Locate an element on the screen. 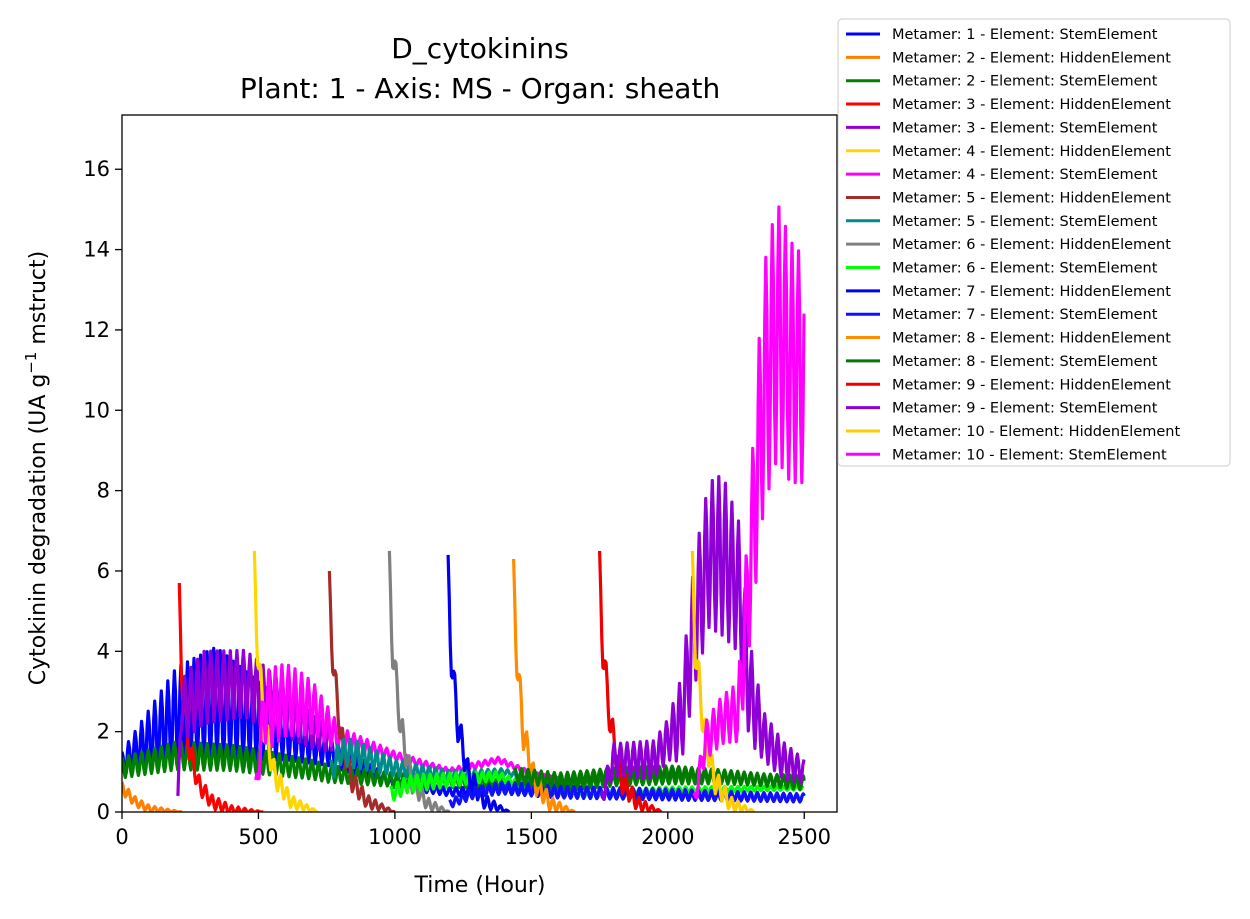  chart-subtitle: Plant: 1 - Axis: MS - Organ: sheath is located at coordinates (480, 88).